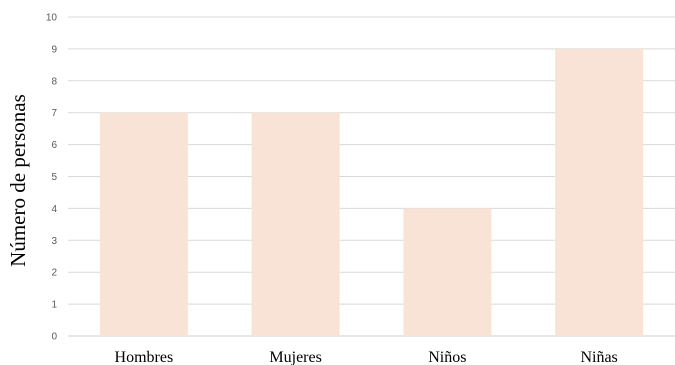  What do you see at coordinates (447, 272) in the screenshot?
I see `bar-niños` at bounding box center [447, 272].